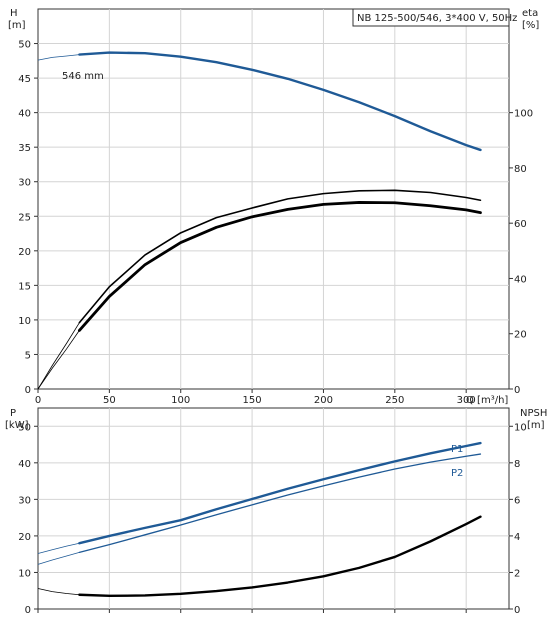 The height and width of the screenshot is (623, 553). What do you see at coordinates (520, 335) in the screenshot?
I see `right-tick-label: 20` at bounding box center [520, 335].